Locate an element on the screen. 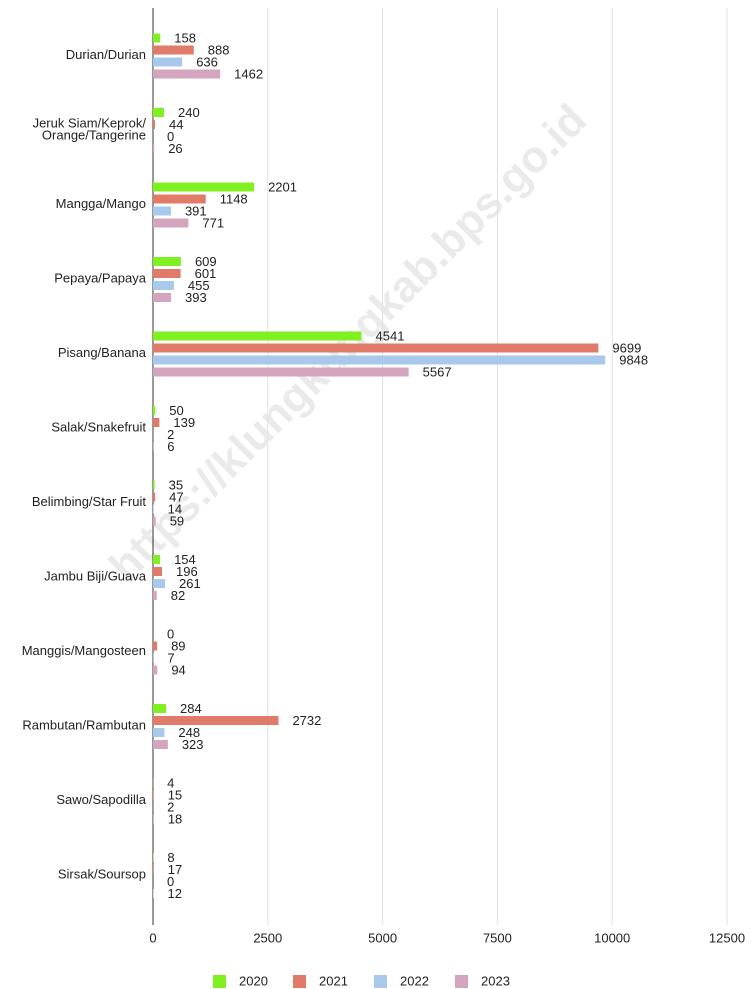 The image size is (751, 989). x-tick-label: 10000 is located at coordinates (612, 937).